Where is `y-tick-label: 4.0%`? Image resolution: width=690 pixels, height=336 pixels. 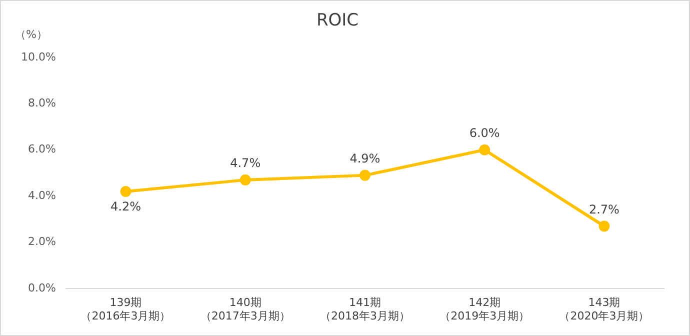
y-tick-label: 4.0% is located at coordinates (42, 195).